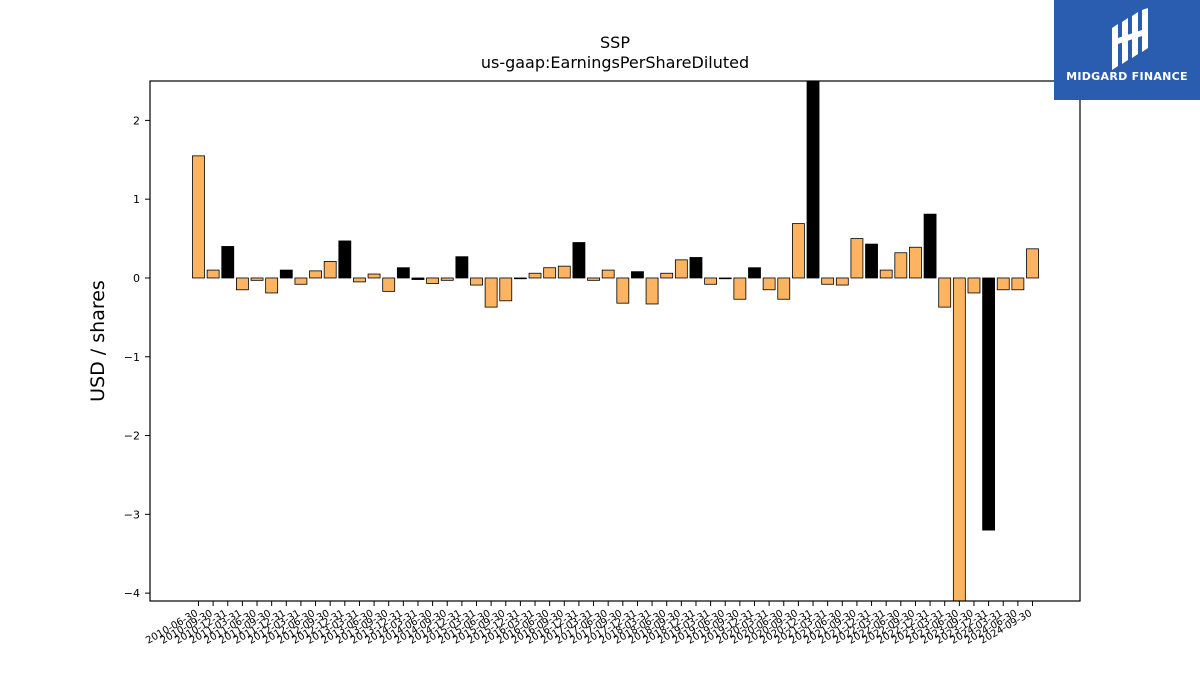  What do you see at coordinates (615, 42) in the screenshot?
I see `chart-title: SSP` at bounding box center [615, 42].